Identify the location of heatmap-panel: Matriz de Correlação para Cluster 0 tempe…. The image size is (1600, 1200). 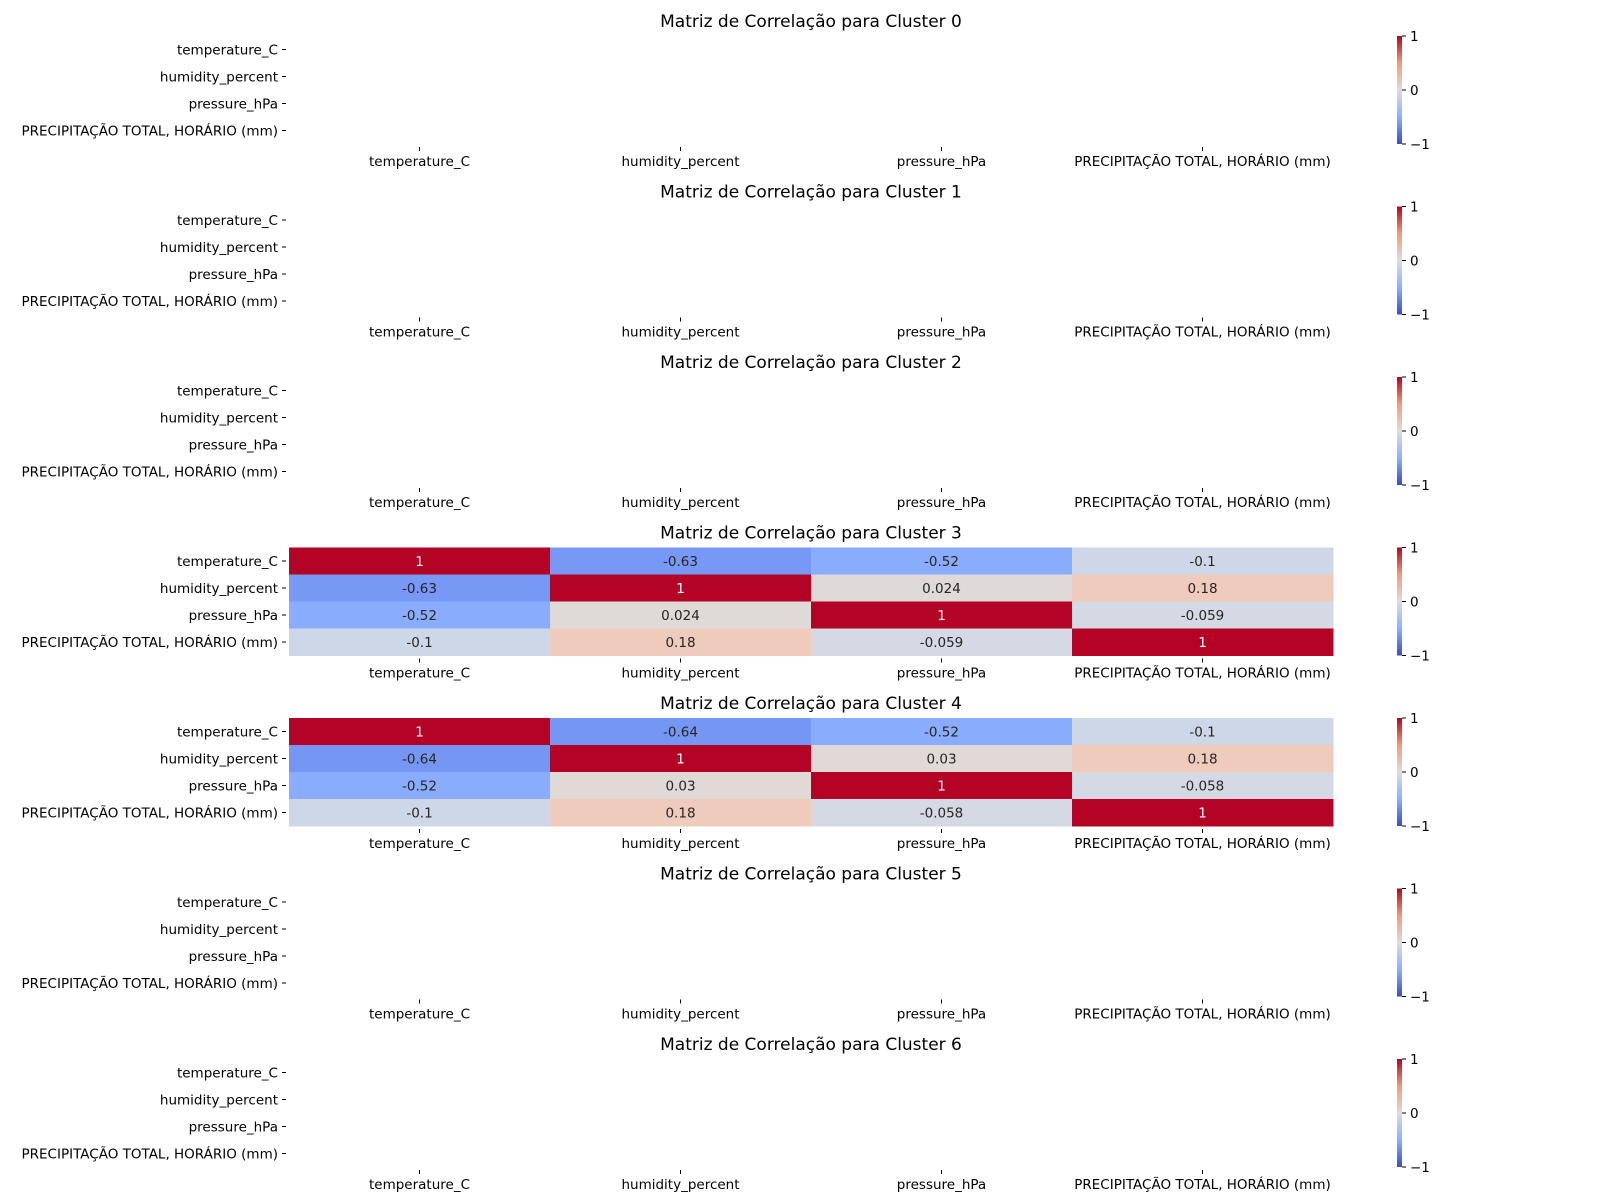
(726, 91).